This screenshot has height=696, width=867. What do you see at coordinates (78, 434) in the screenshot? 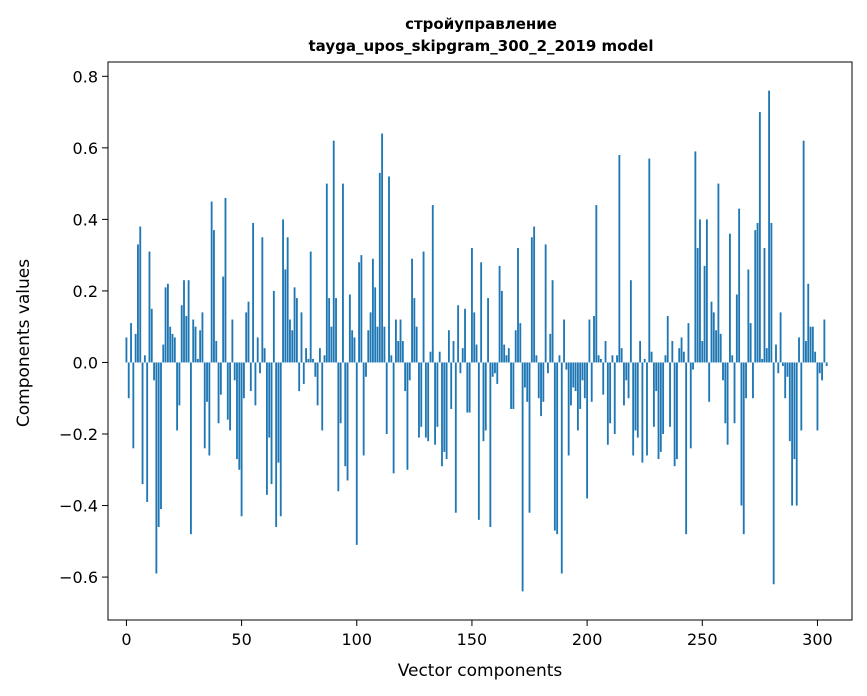
I see `y-tick-label: −0.2` at bounding box center [78, 434].